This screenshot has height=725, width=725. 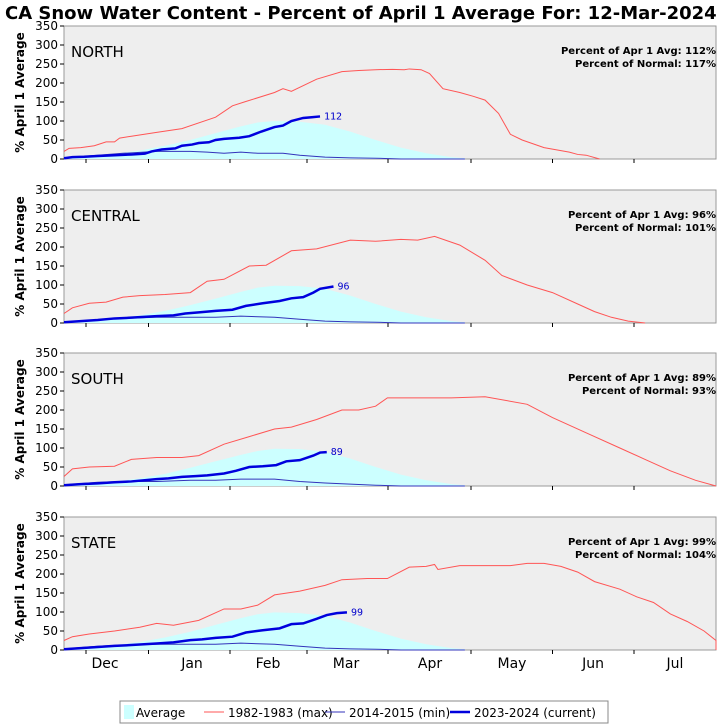 I want to click on month-label: Jun, so click(x=592, y=664).